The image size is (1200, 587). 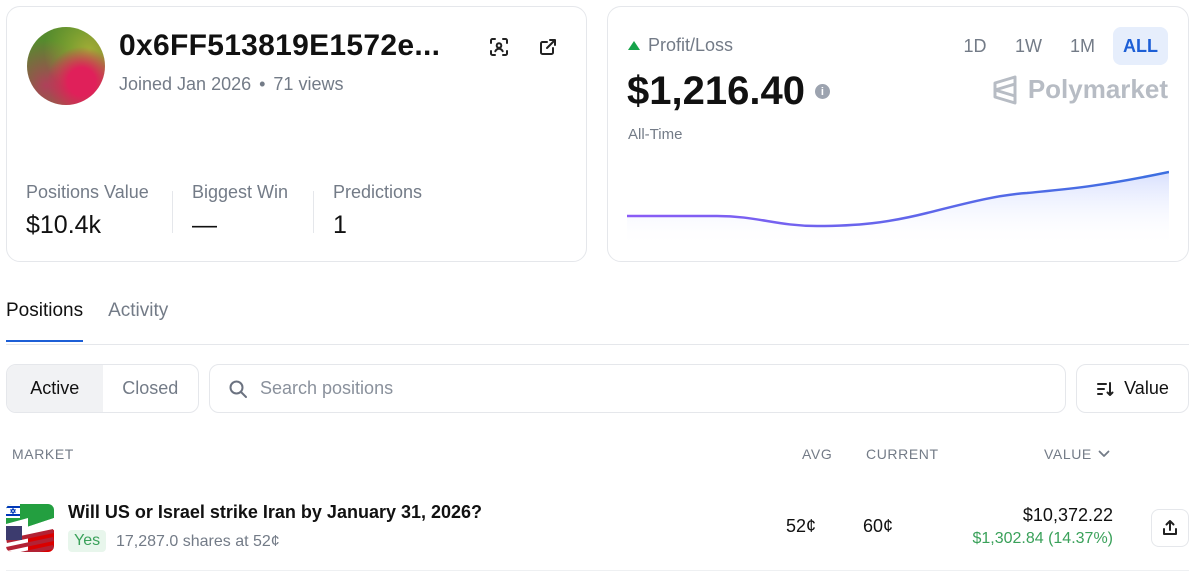 I want to click on header-value-label: VALUE, so click(x=1068, y=454).